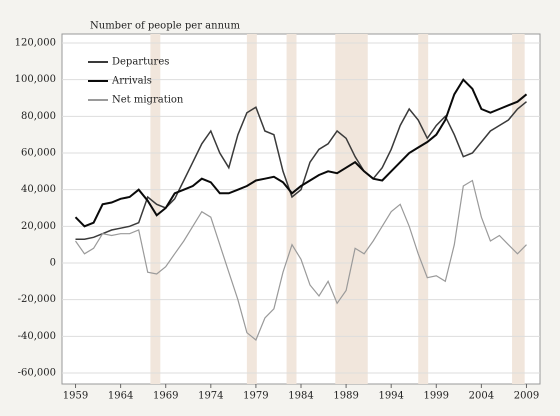 The image size is (560, 416). Describe the element at coordinates (526, 396) in the screenshot. I see `x-tick-label: 2009` at that location.